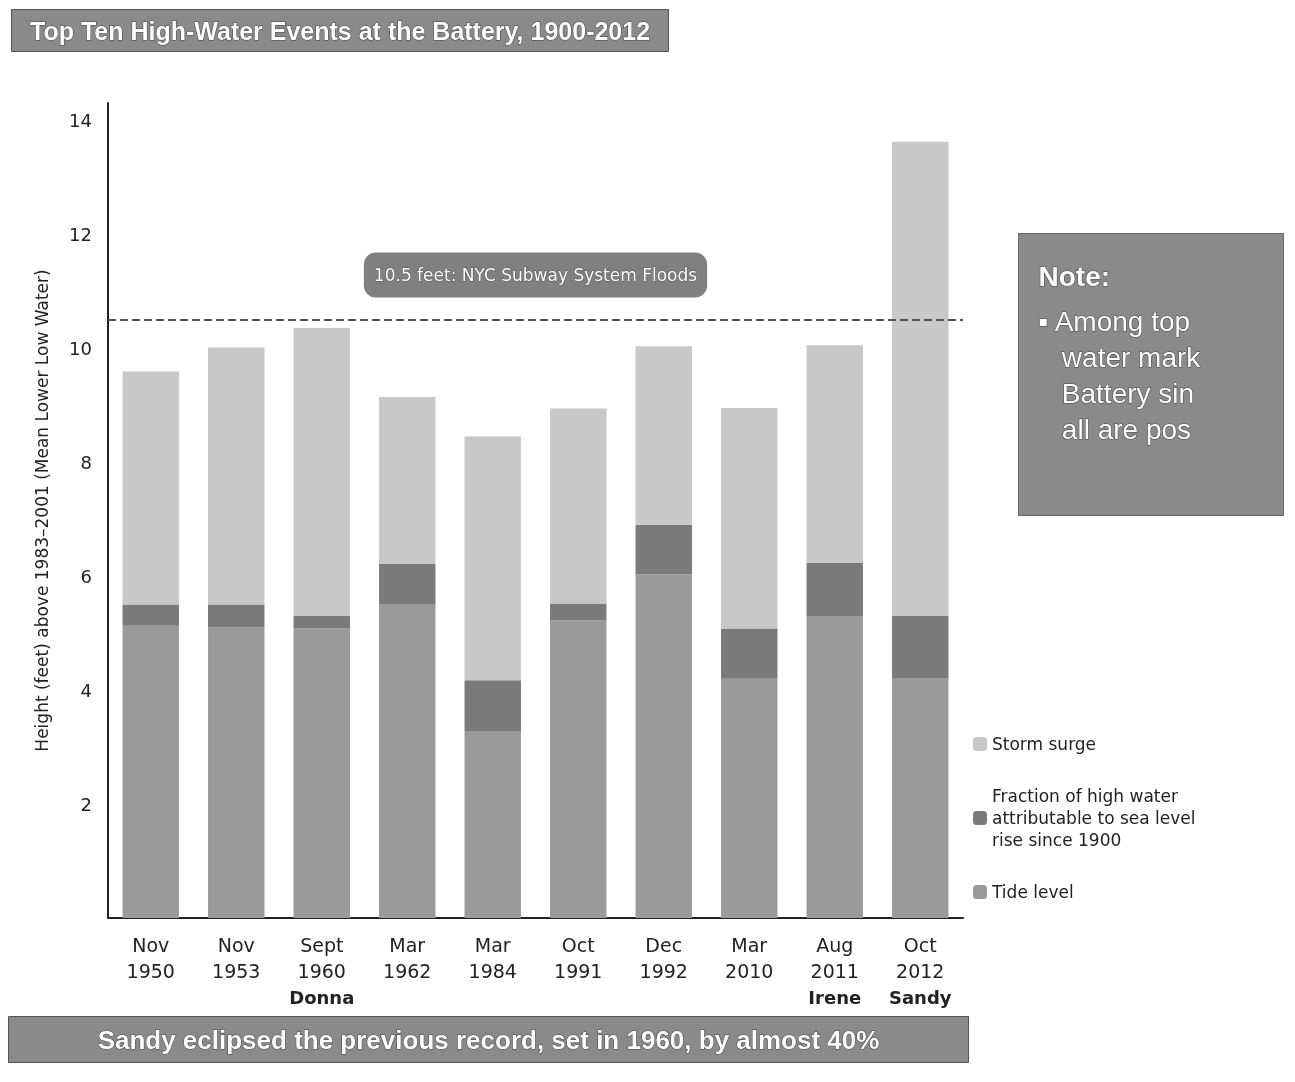  What do you see at coordinates (749, 958) in the screenshot?
I see `x-tick-label: Mar 2010` at bounding box center [749, 958].